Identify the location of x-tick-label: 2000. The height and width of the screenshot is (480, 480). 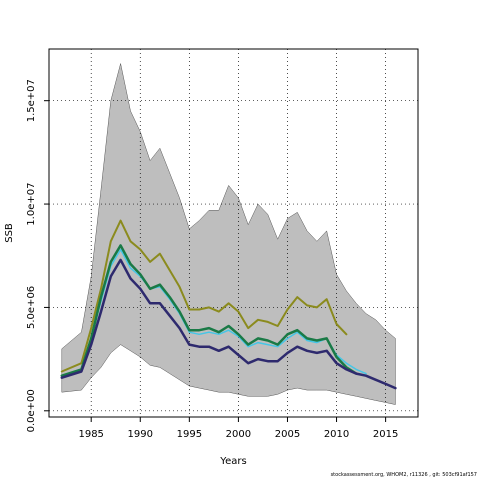
(238, 434).